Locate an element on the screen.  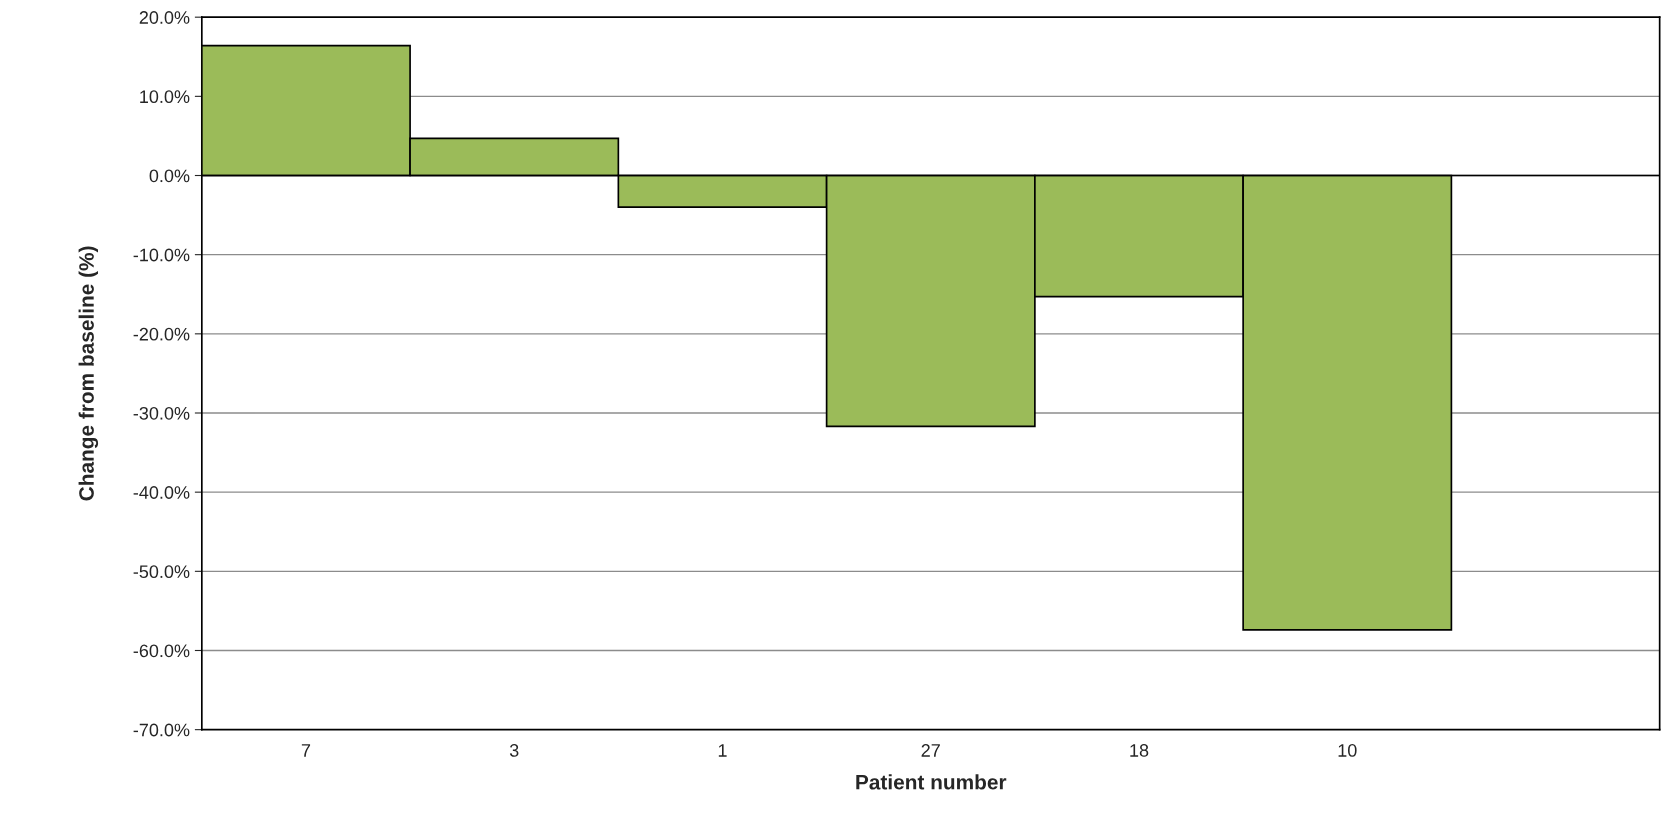
x-tick-label: 7 is located at coordinates (306, 750).